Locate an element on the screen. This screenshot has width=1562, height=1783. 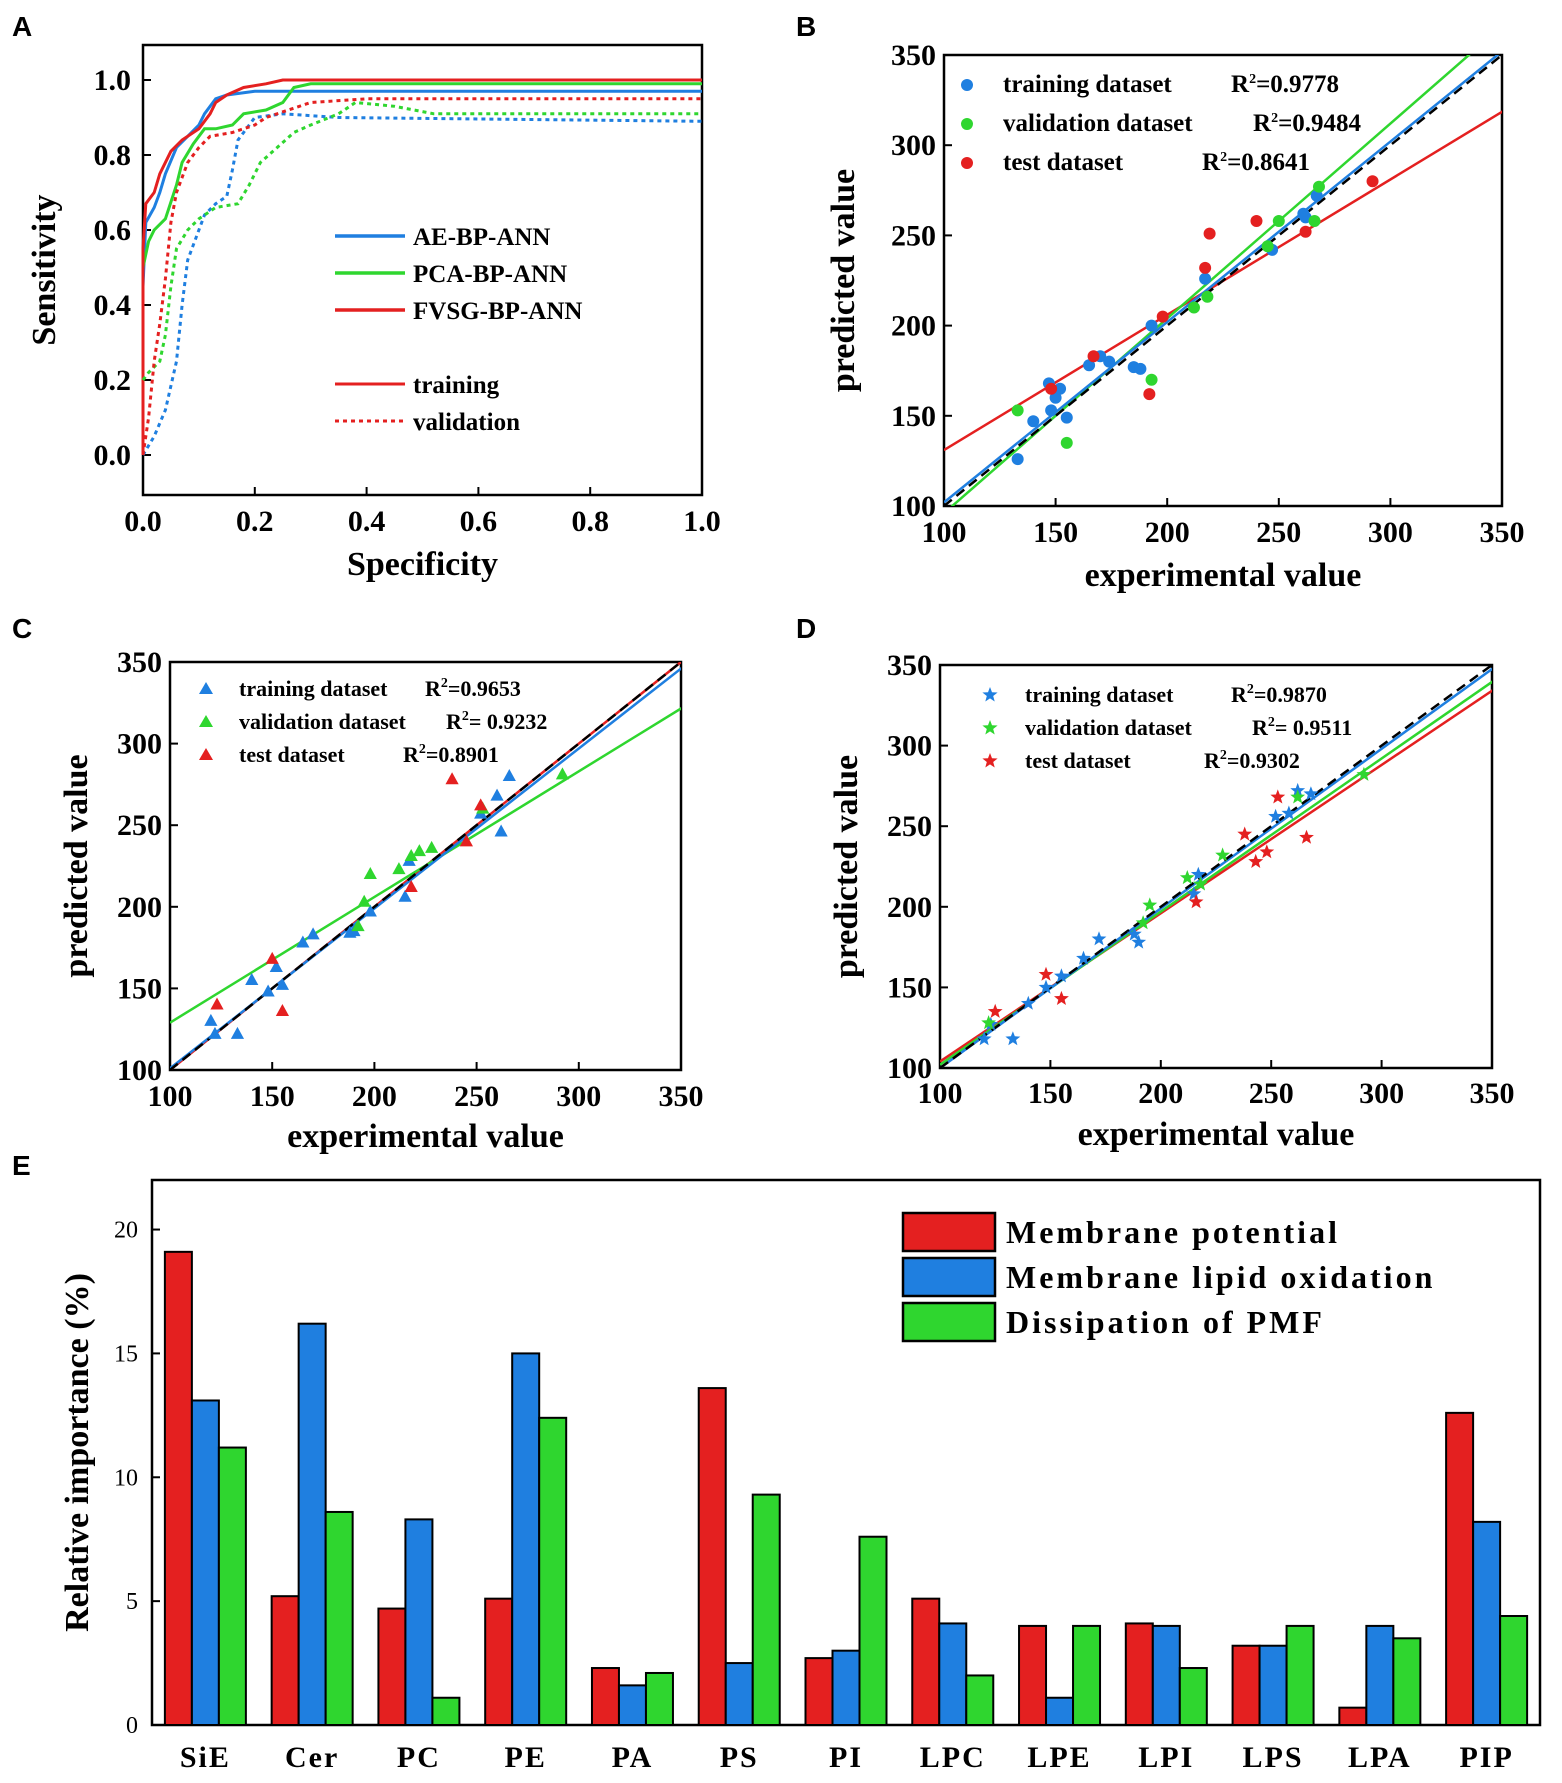
y-tick-label: 150 is located at coordinates (913, 416).